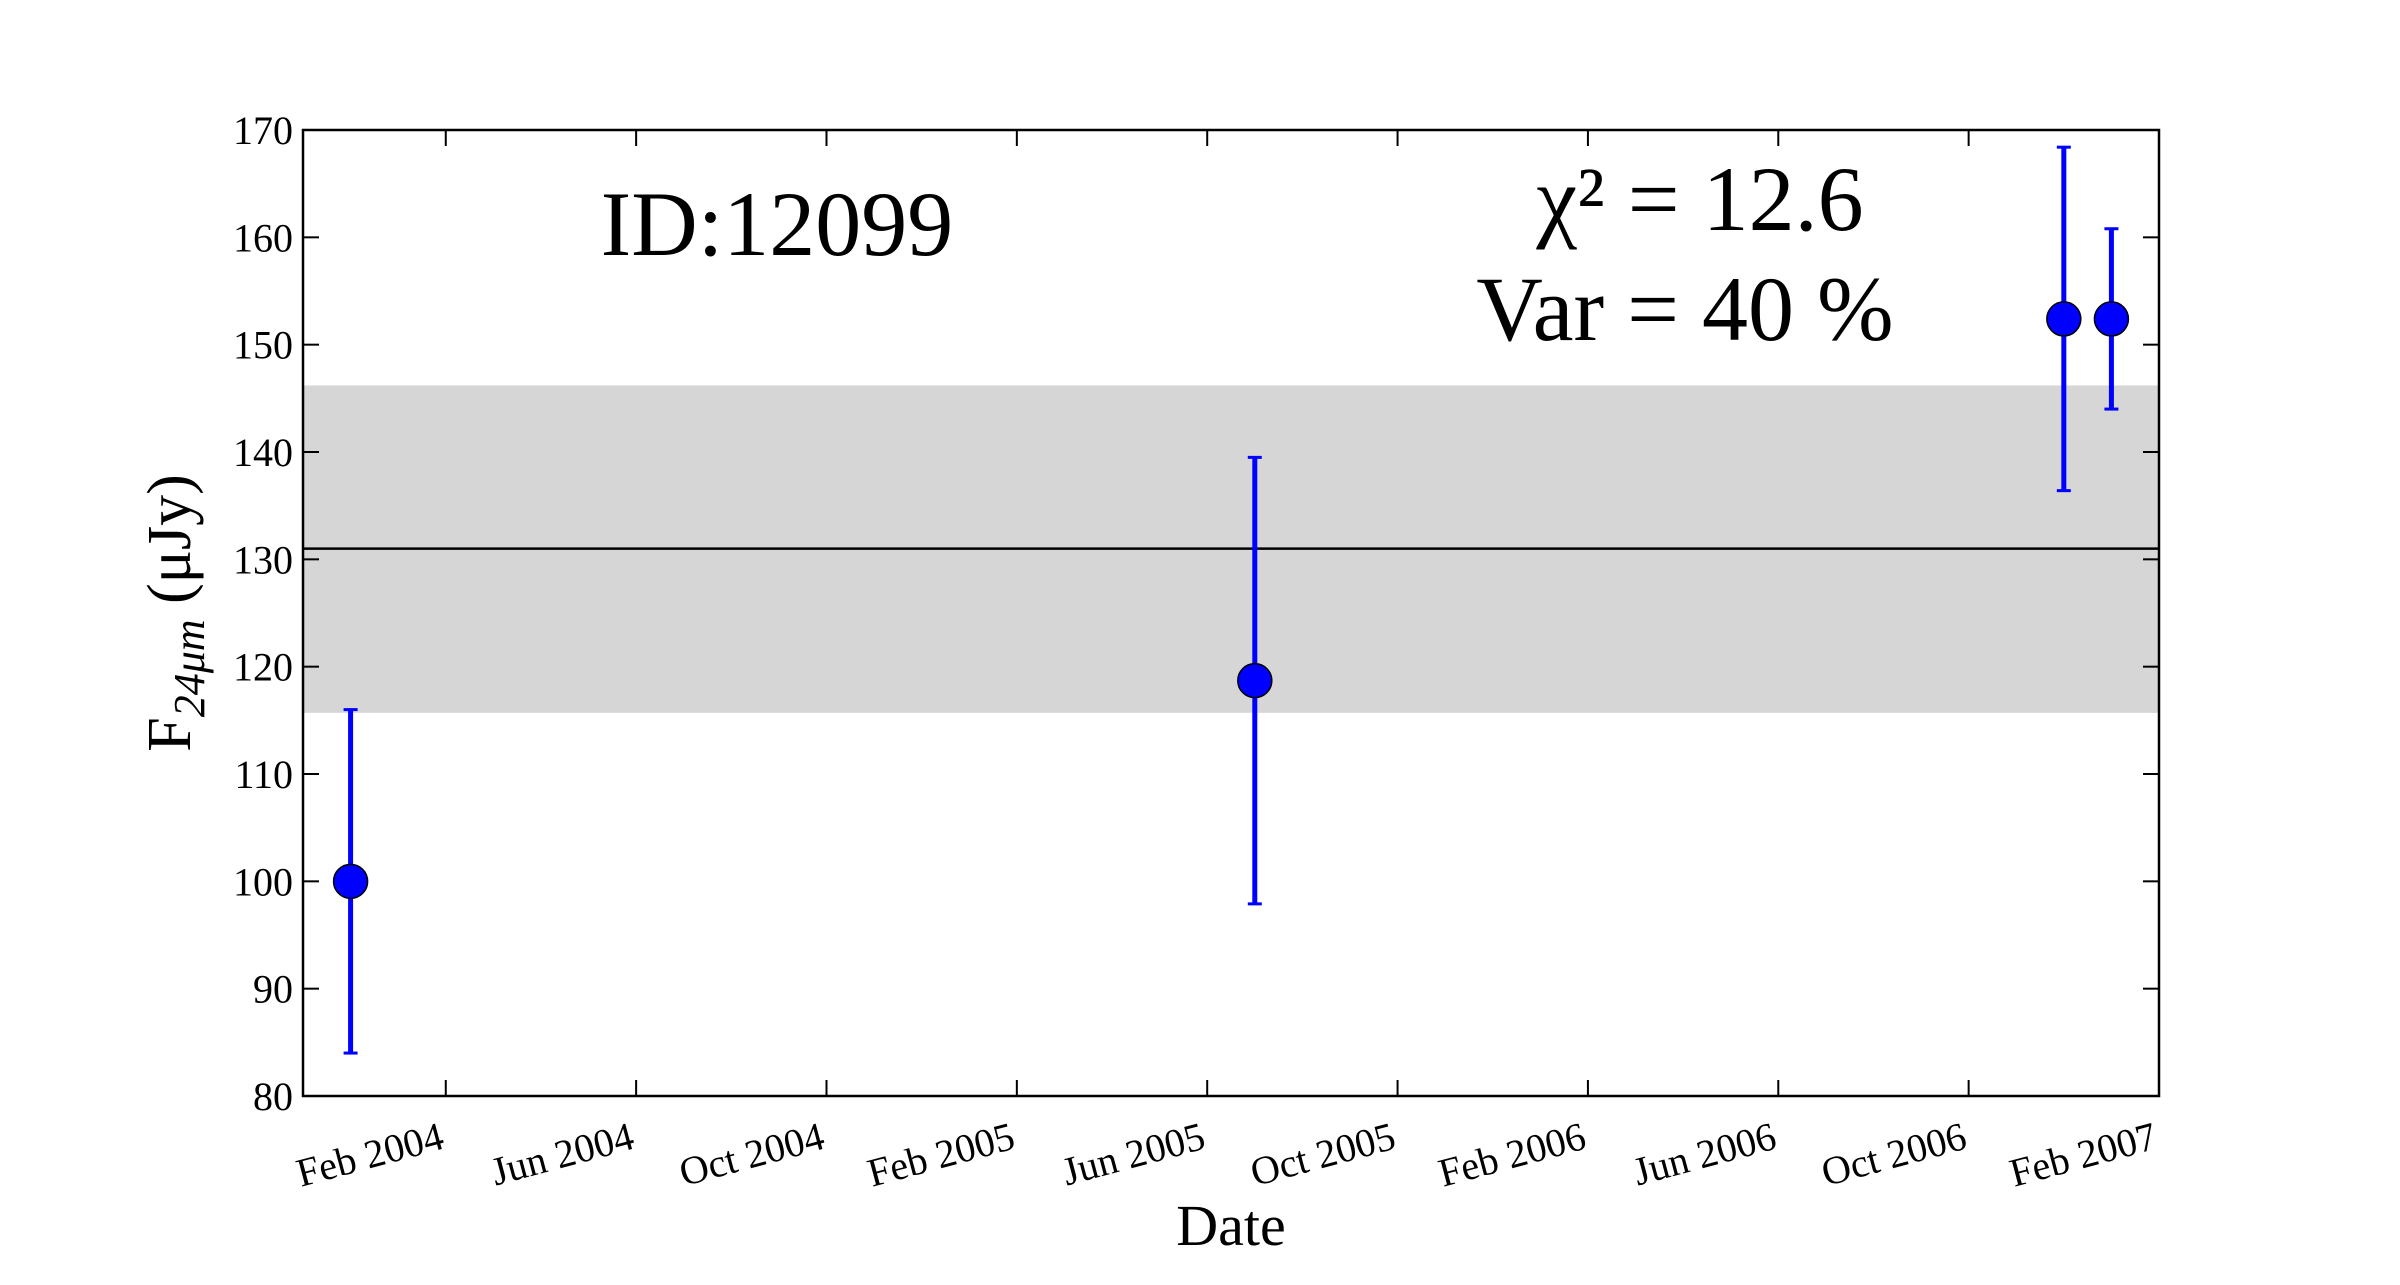 The height and width of the screenshot is (1285, 2400). Describe the element at coordinates (263, 774) in the screenshot. I see `y-tick-label: 110` at that location.